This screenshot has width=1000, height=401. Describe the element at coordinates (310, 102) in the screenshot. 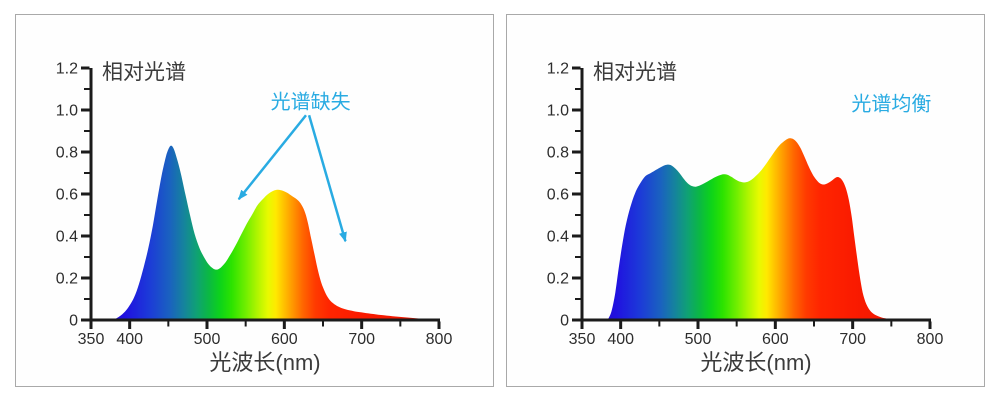

I see `annotation-spectrum-missing: 光谱缺失` at that location.